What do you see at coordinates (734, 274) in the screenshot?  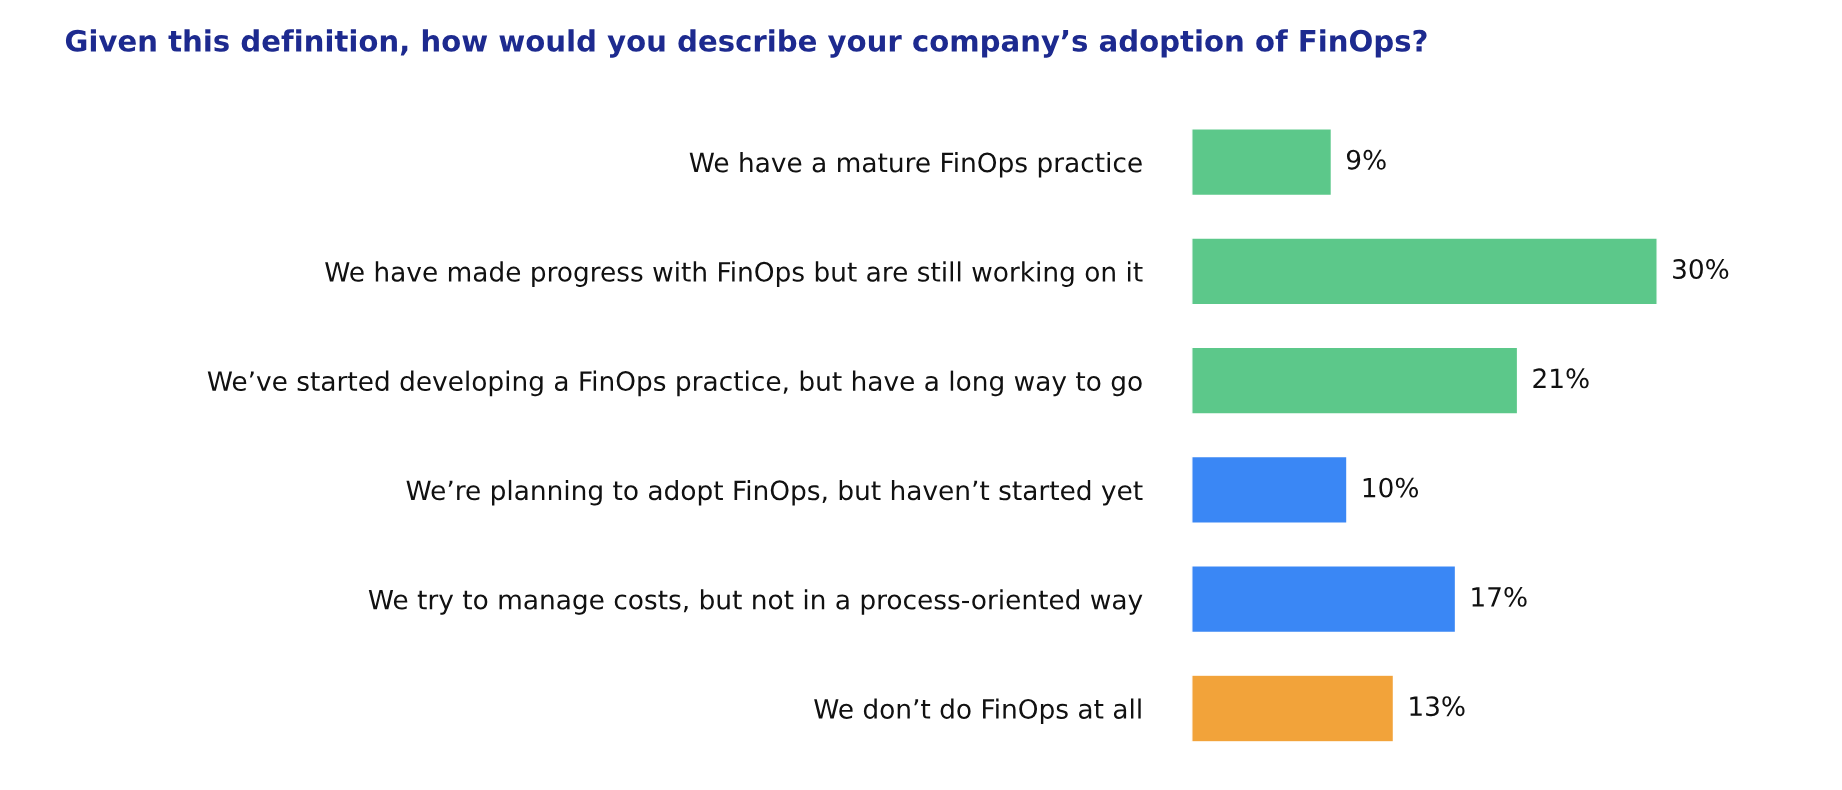 I see `y-tick-label: We have made progress with FinOps but are still working on it` at bounding box center [734, 274].